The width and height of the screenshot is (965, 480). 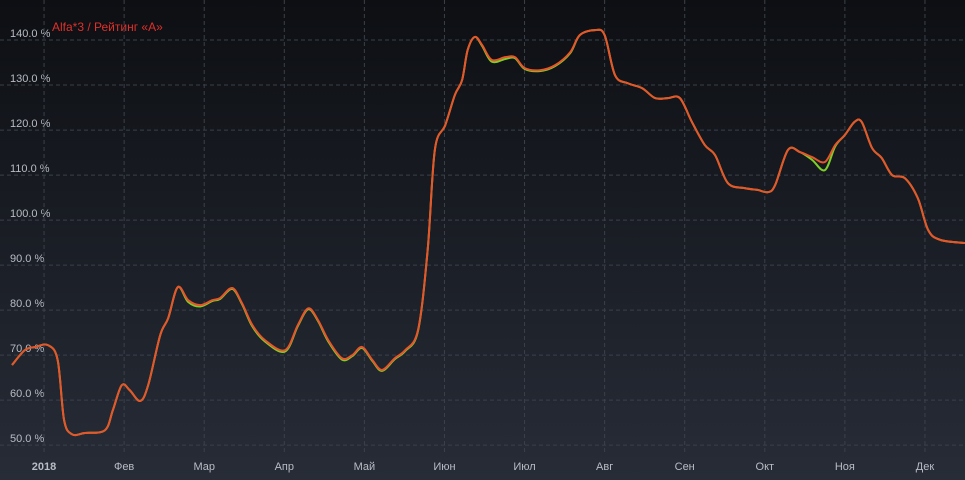 What do you see at coordinates (30, 169) in the screenshot?
I see `y-tick-label: 110.0 %` at bounding box center [30, 169].